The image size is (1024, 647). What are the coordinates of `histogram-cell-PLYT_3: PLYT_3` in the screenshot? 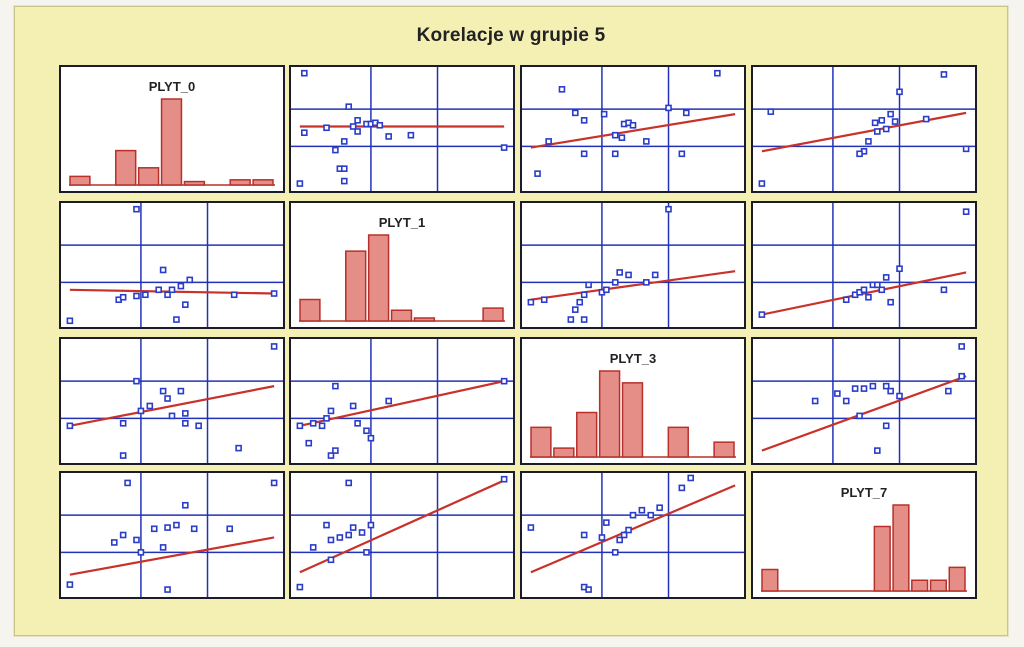 It's located at (633, 401).